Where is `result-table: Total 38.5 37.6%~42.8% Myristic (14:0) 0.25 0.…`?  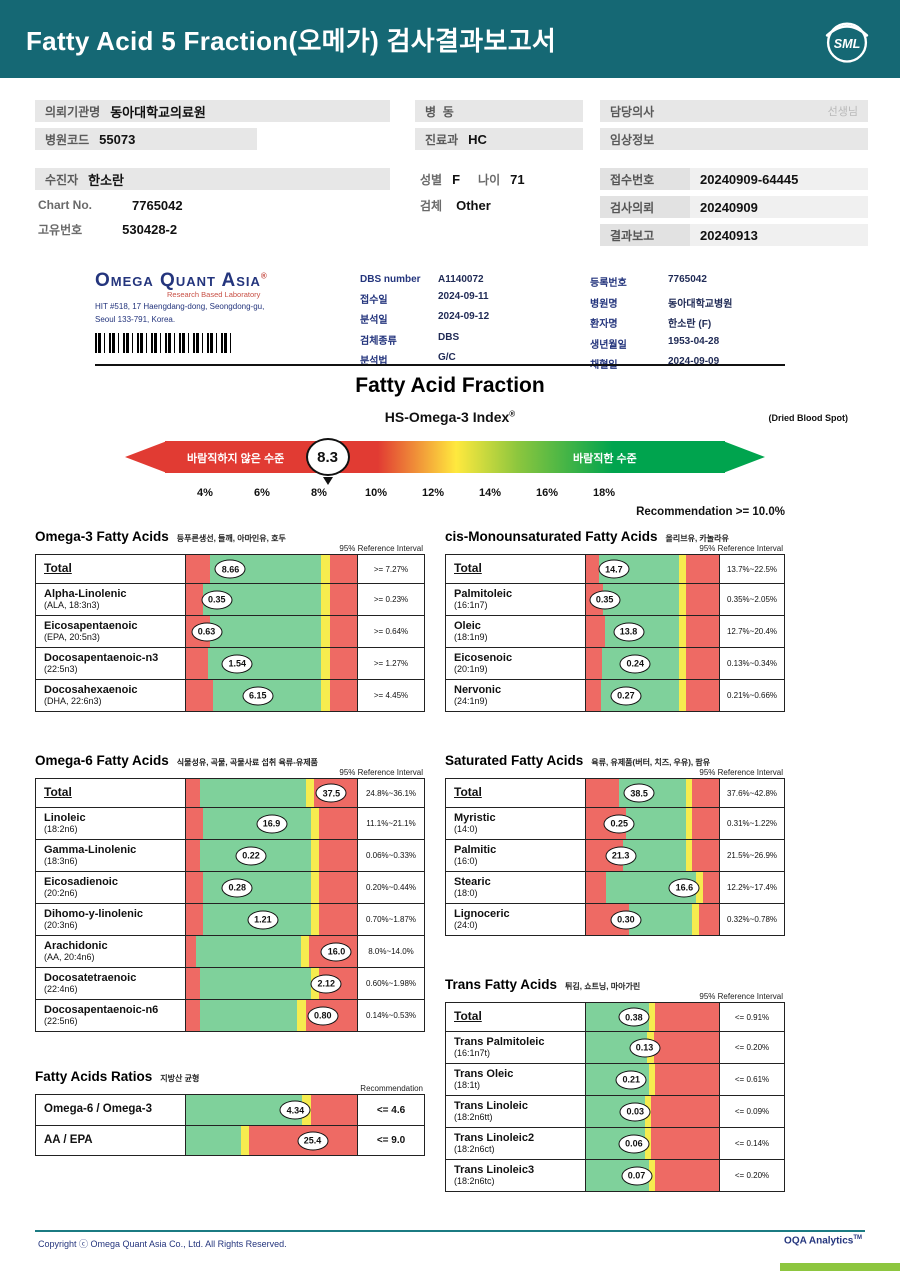 result-table: Total 38.5 37.6%~42.8% Myristic (14:0) 0.25 0.… is located at coordinates (615, 857).